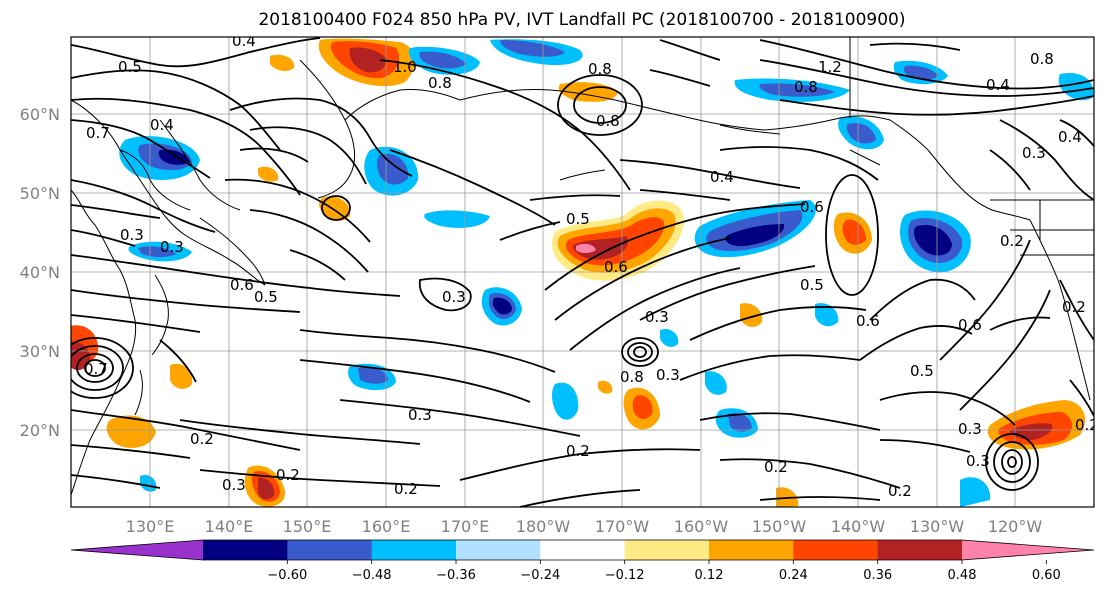 This screenshot has height=601, width=1105. Describe the element at coordinates (40, 114) in the screenshot. I see `lat-label: 60°N` at that location.